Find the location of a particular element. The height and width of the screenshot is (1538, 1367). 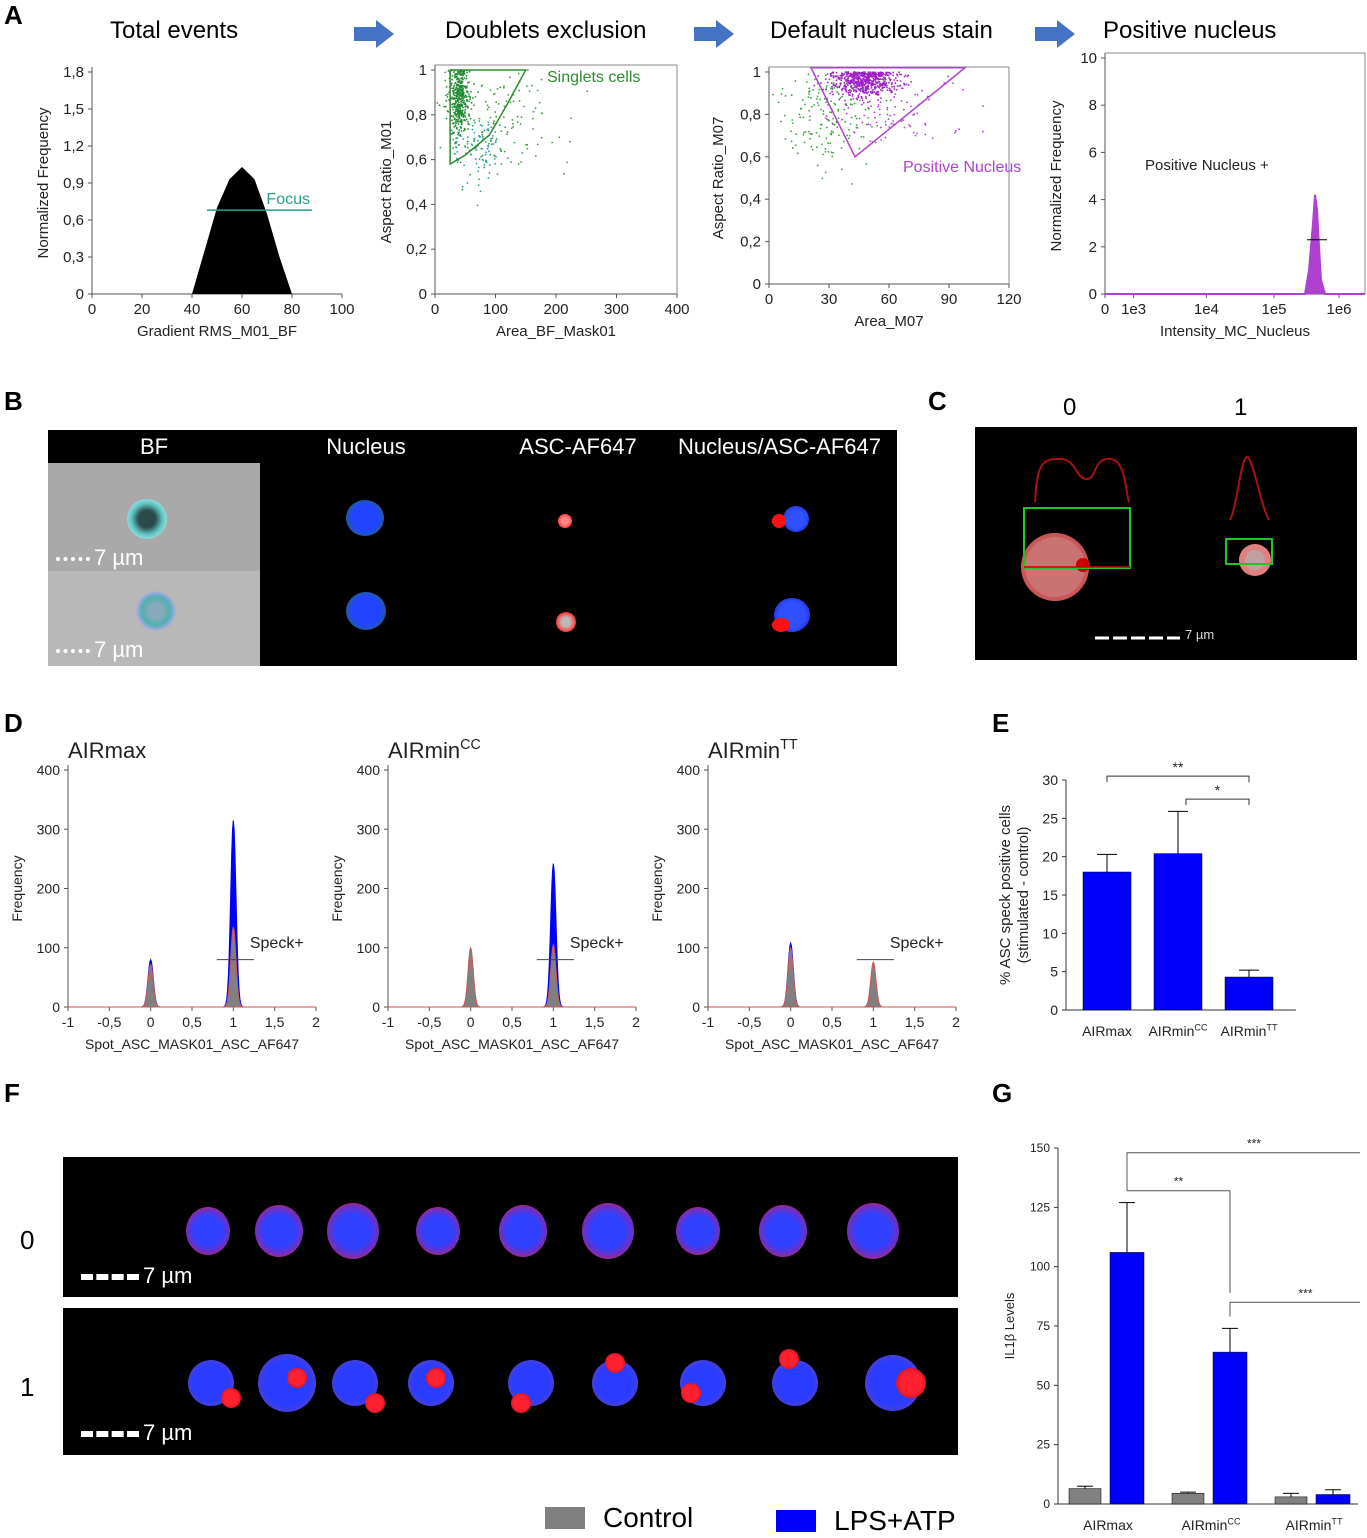

x-tick-label: -0,5 is located at coordinates (749, 1022).